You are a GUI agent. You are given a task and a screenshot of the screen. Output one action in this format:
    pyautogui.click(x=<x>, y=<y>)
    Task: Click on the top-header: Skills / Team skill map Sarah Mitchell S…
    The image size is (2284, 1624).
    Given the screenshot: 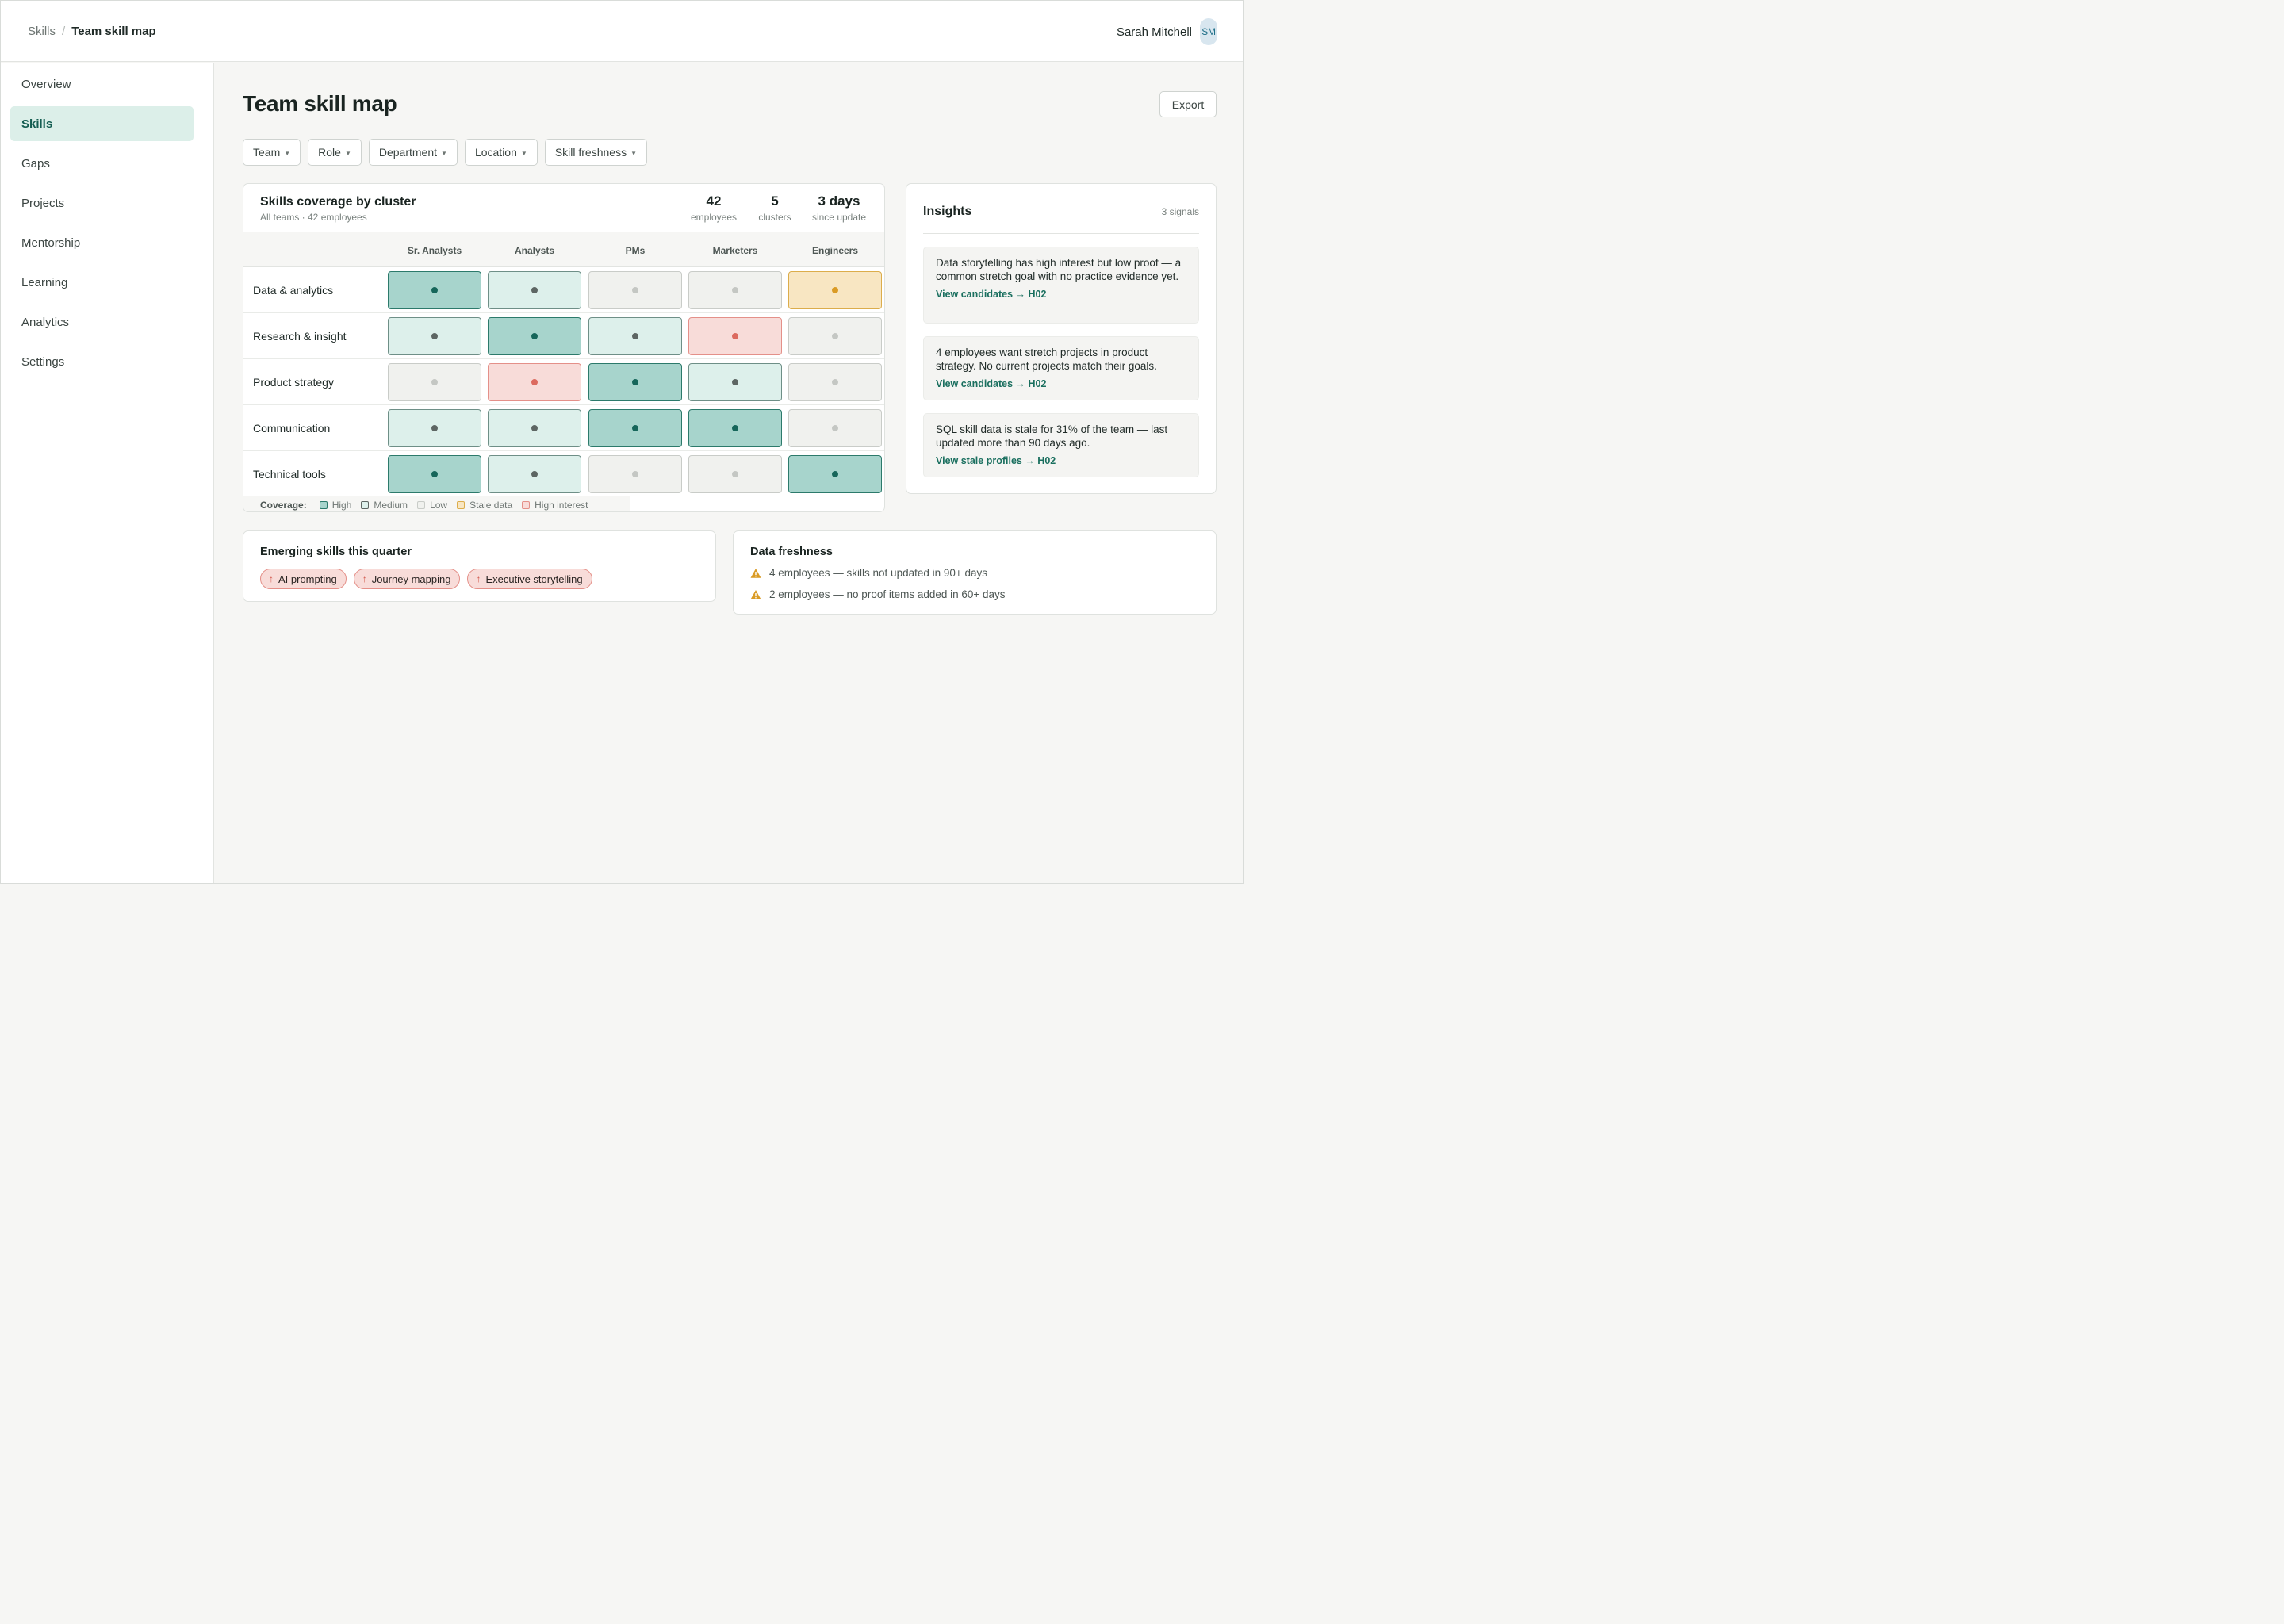 What is the action you would take?
    pyautogui.click(x=622, y=31)
    